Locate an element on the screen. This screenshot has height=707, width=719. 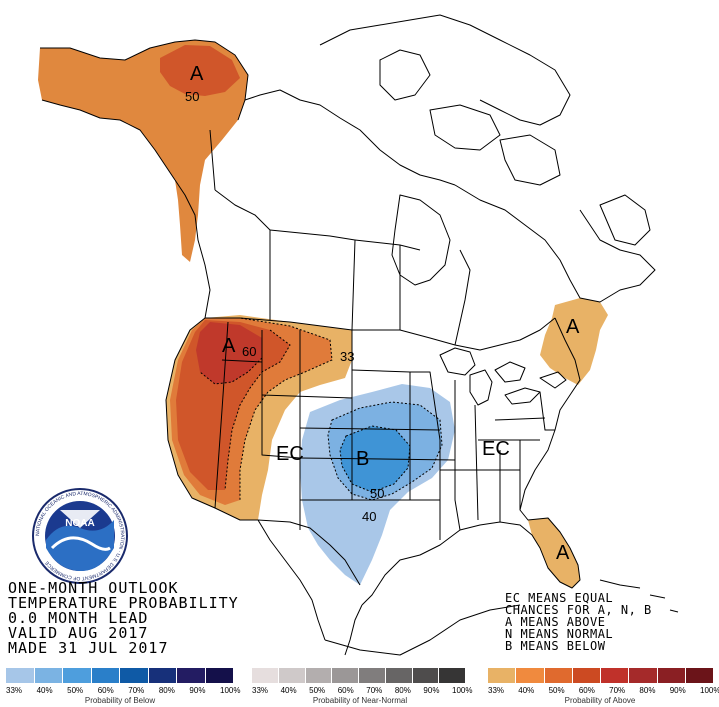
legend-below-title: Probability of Below is located at coordinates (120, 700).